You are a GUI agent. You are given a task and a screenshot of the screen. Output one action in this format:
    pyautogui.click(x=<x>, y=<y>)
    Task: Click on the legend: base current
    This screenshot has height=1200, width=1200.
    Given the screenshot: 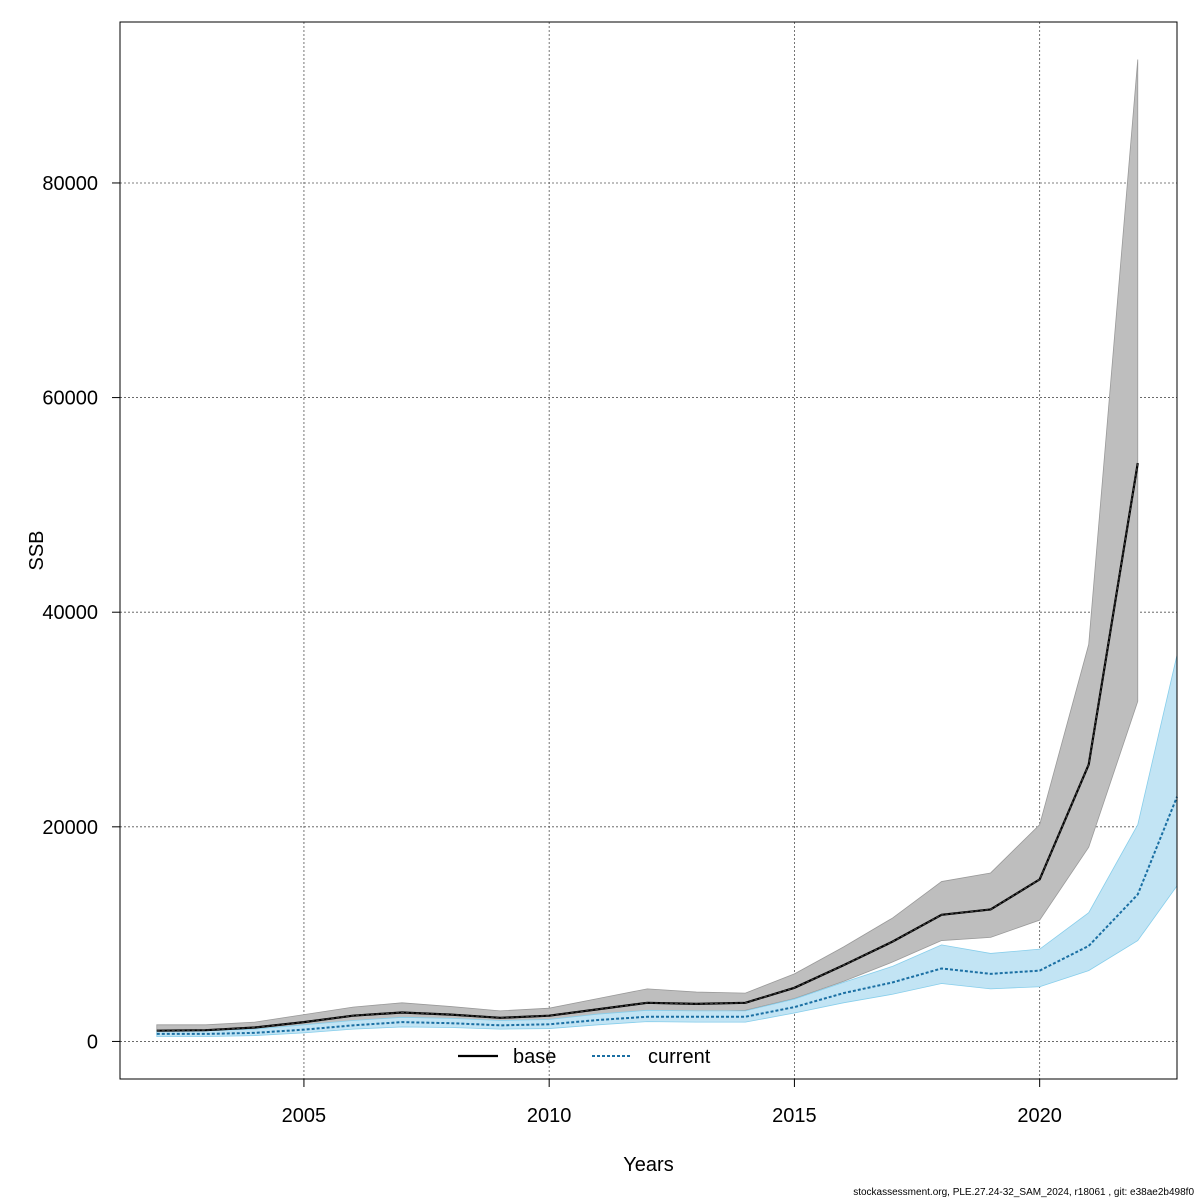 What is the action you would take?
    pyautogui.click(x=584, y=1057)
    